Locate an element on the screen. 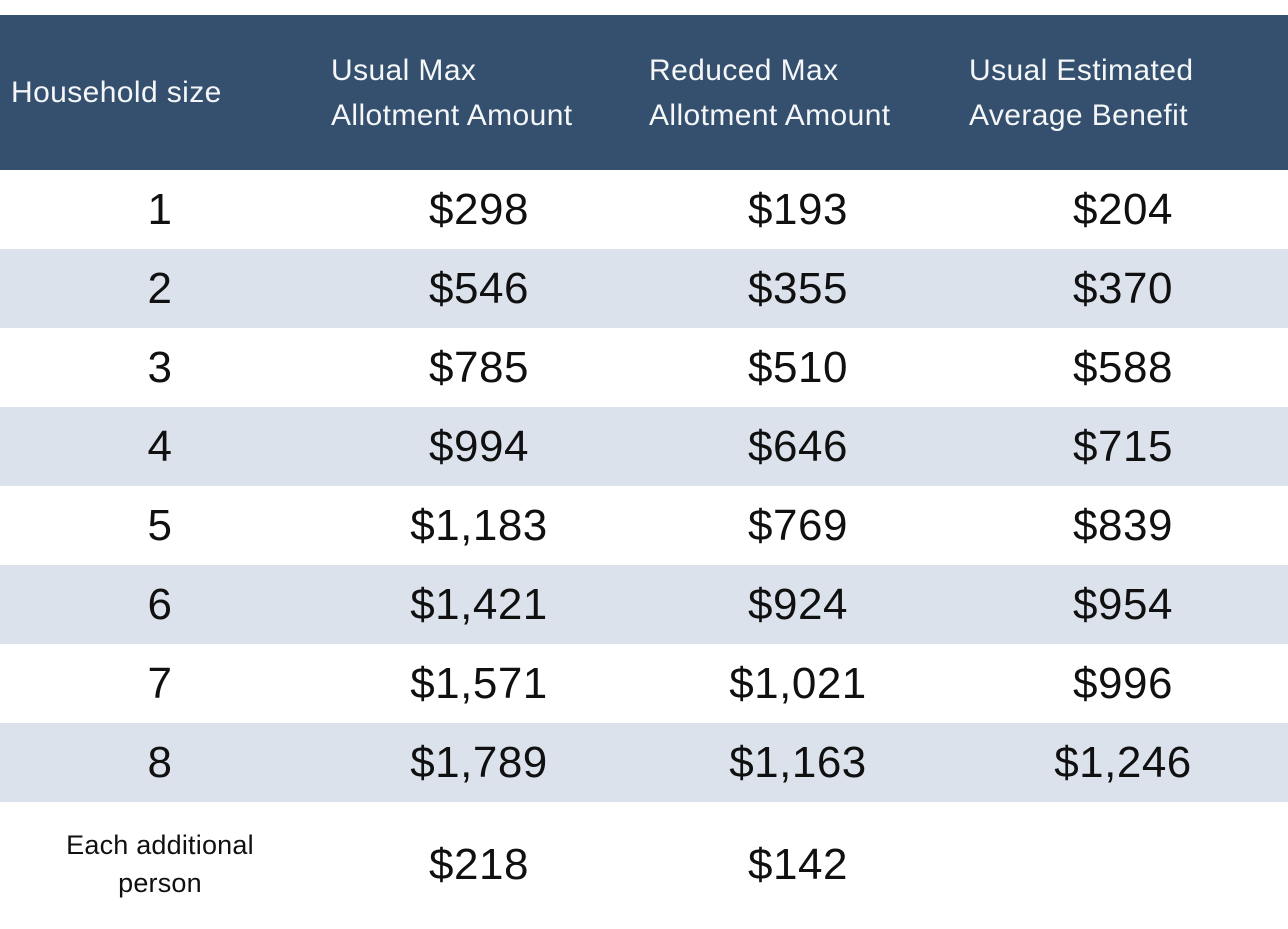  cell-usual-estimated-average-benefit: $588 is located at coordinates (1123, 367).